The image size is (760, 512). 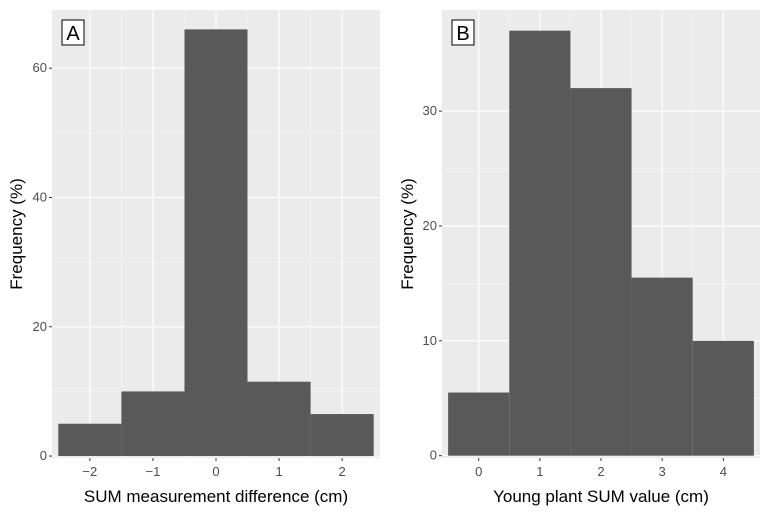 What do you see at coordinates (40, 67) in the screenshot?
I see `y-tick-label: 60` at bounding box center [40, 67].